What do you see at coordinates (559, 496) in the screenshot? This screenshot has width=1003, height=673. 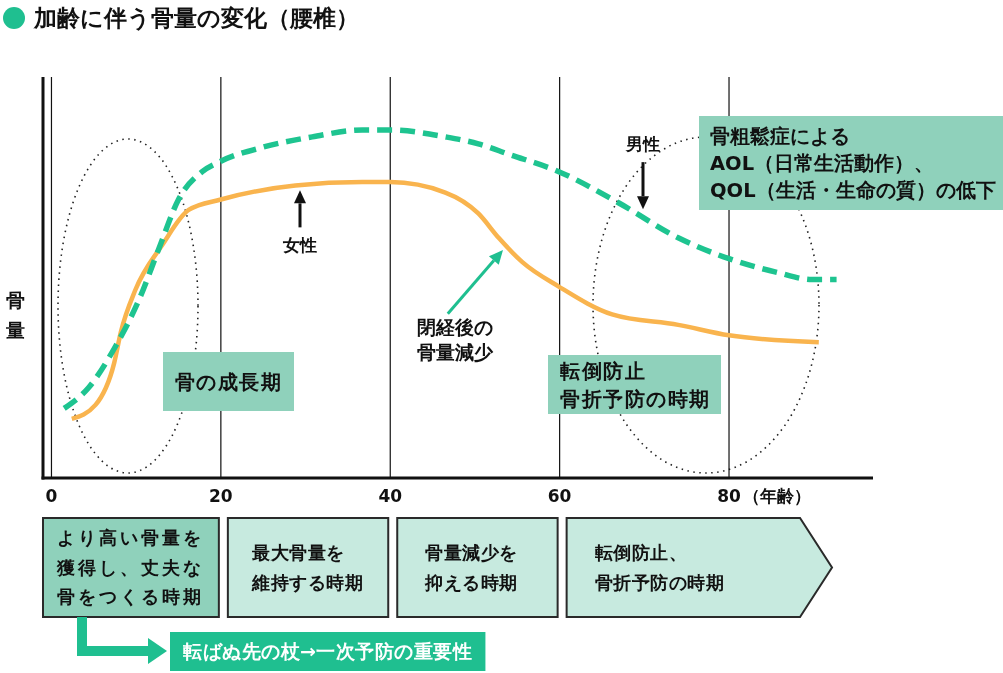 I see `x-tick-label: 60` at bounding box center [559, 496].